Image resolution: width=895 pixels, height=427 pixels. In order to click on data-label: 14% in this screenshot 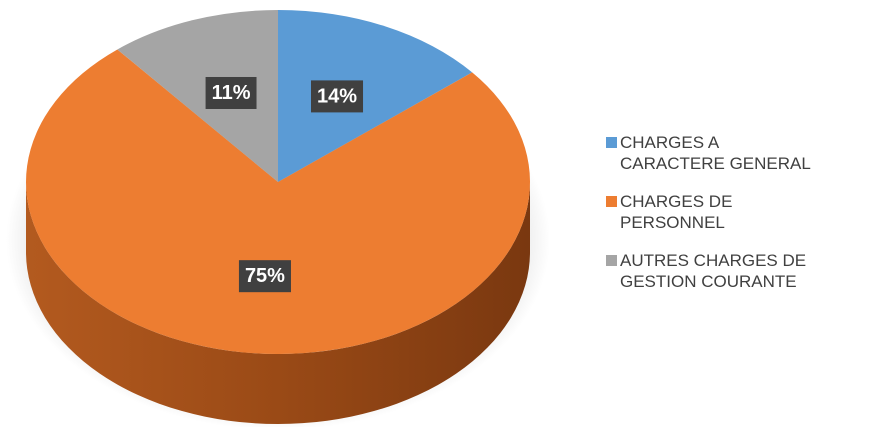, I will do `click(337, 96)`.